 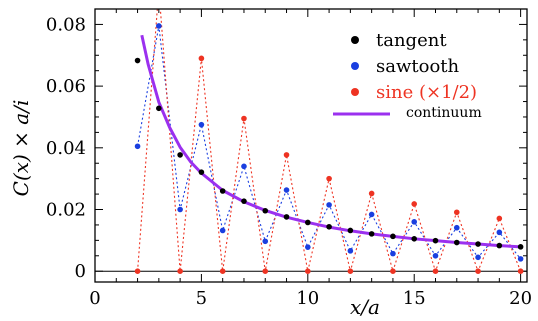 I want to click on y-tick-label: 0.08, so click(x=66, y=24).